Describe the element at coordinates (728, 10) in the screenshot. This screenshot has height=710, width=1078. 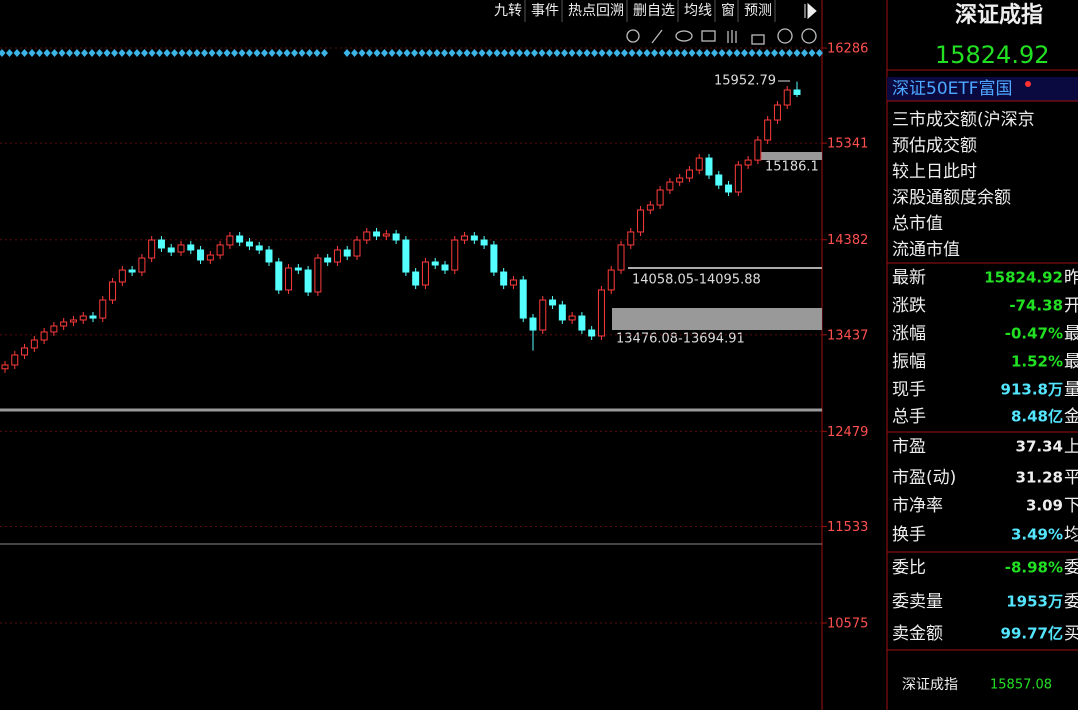
I see `toolbar-button: 窗` at that location.